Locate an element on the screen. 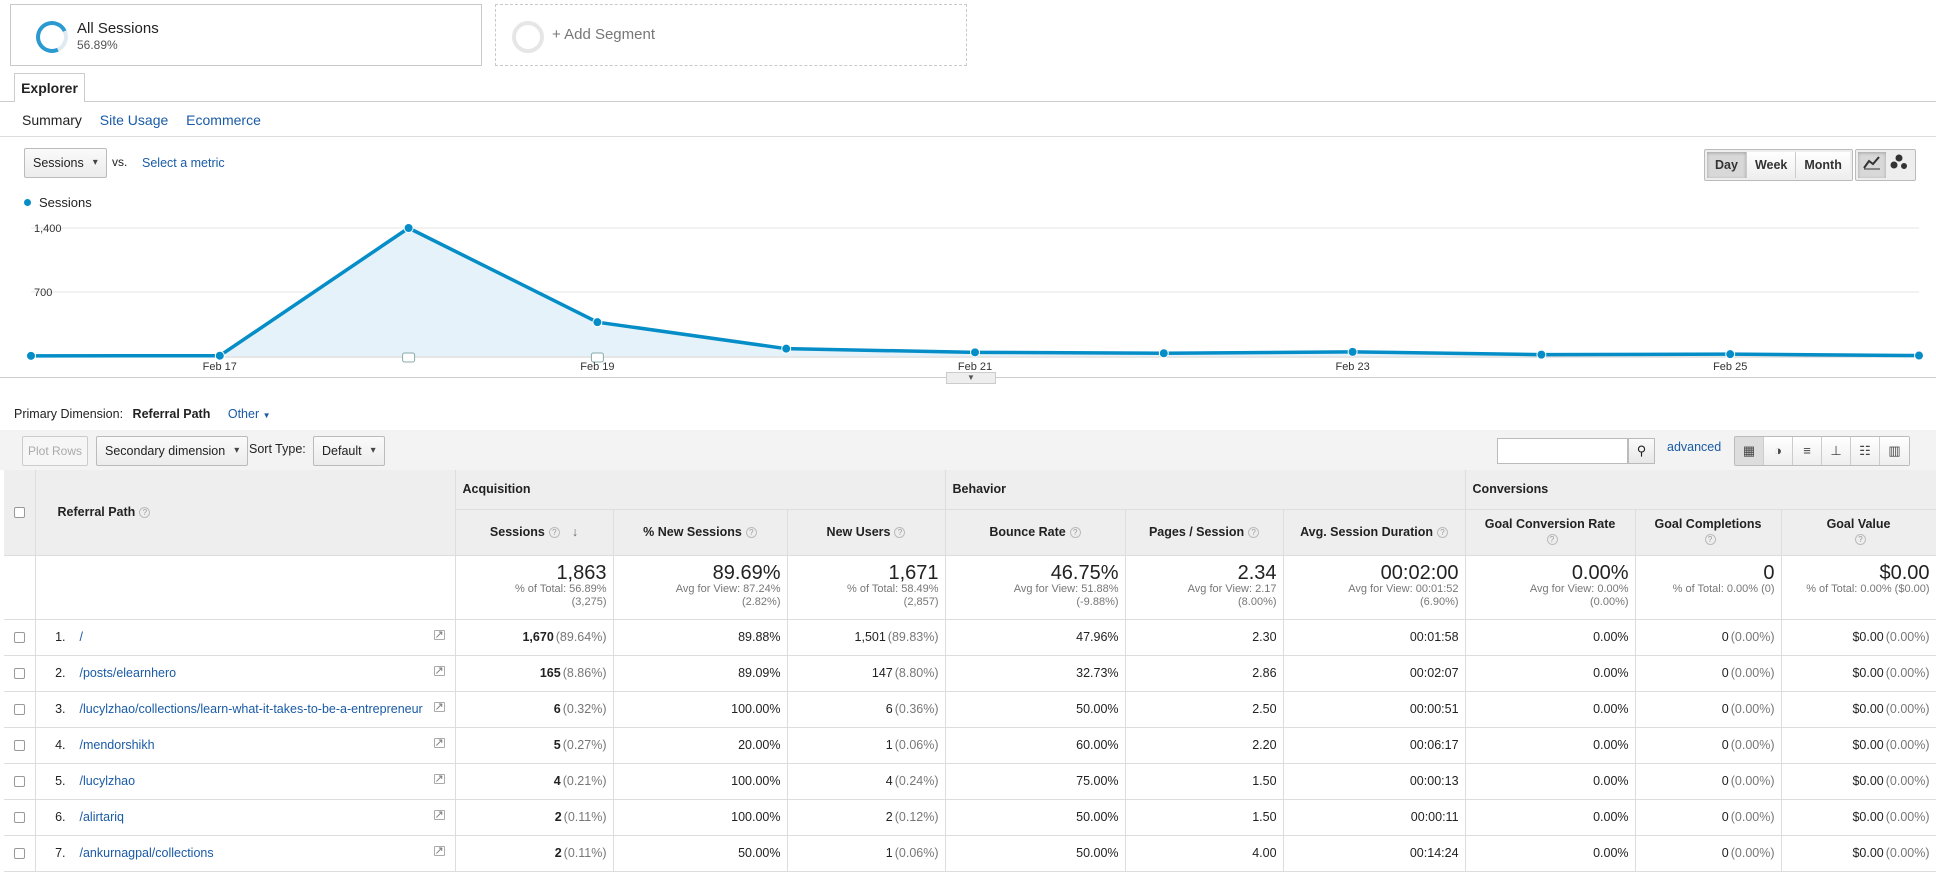 Image resolution: width=1936 pixels, height=880 pixels. performance-bar-view-icon: ≡ is located at coordinates (1807, 451).